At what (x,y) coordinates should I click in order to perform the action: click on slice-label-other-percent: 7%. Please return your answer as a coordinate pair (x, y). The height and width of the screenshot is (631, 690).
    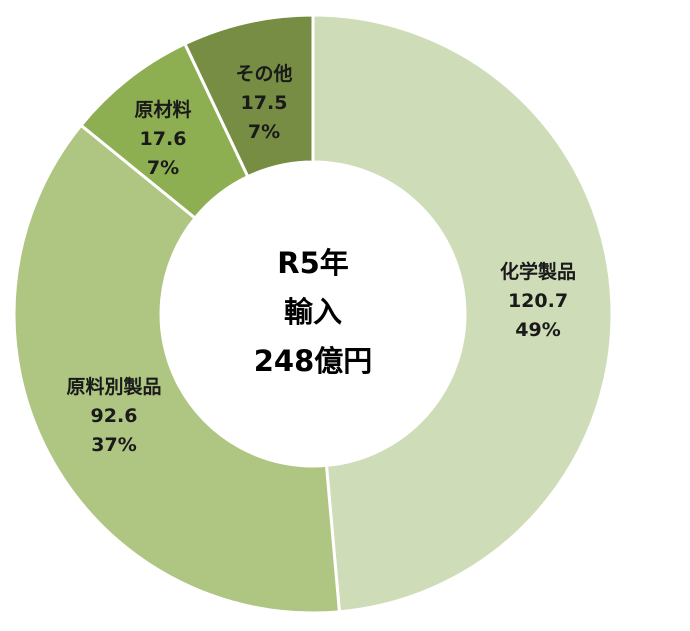
    Looking at the image, I should click on (264, 132).